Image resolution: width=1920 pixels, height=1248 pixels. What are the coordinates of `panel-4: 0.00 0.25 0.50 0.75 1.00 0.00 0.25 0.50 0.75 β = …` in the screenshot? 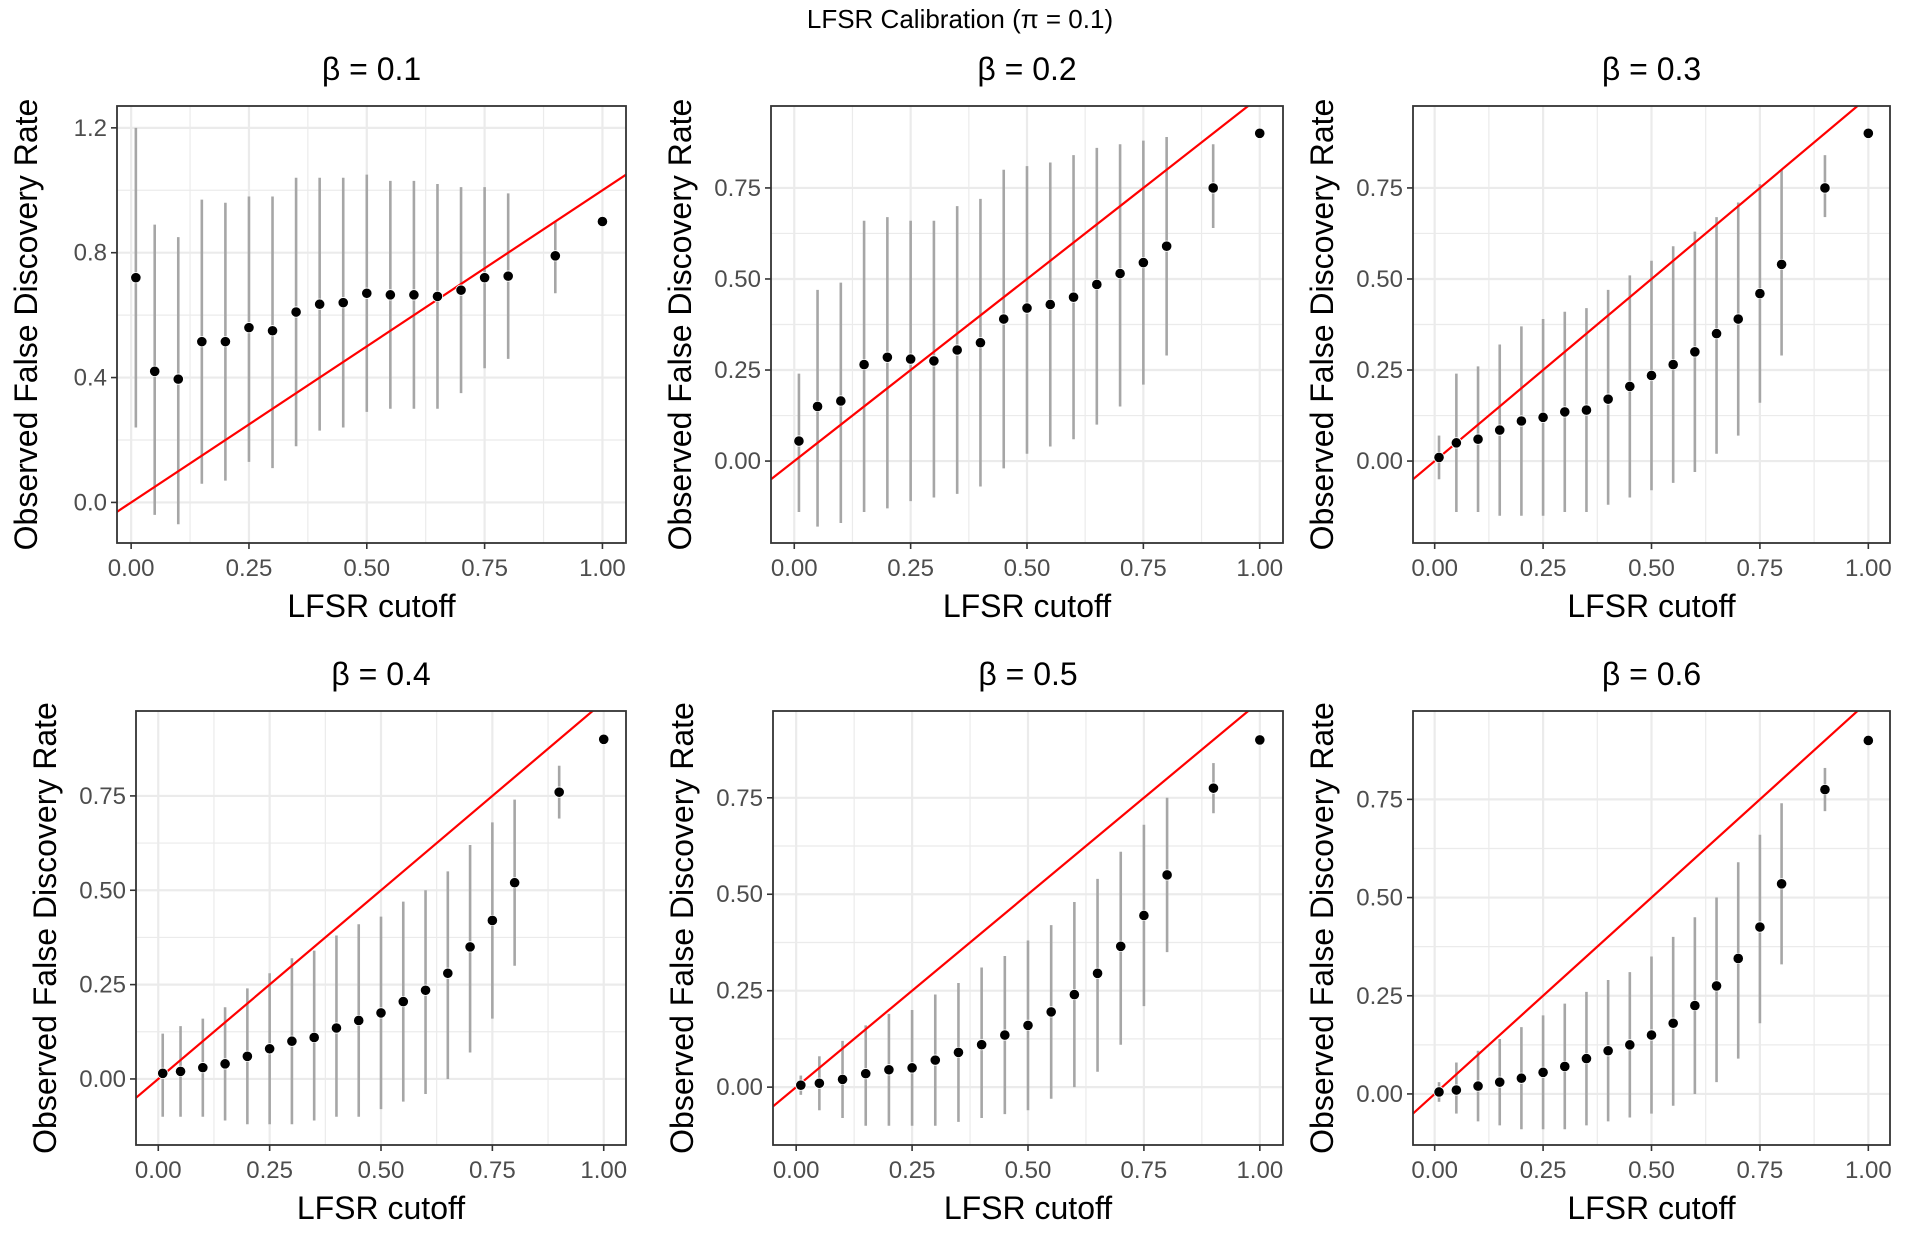 It's located at (327, 941).